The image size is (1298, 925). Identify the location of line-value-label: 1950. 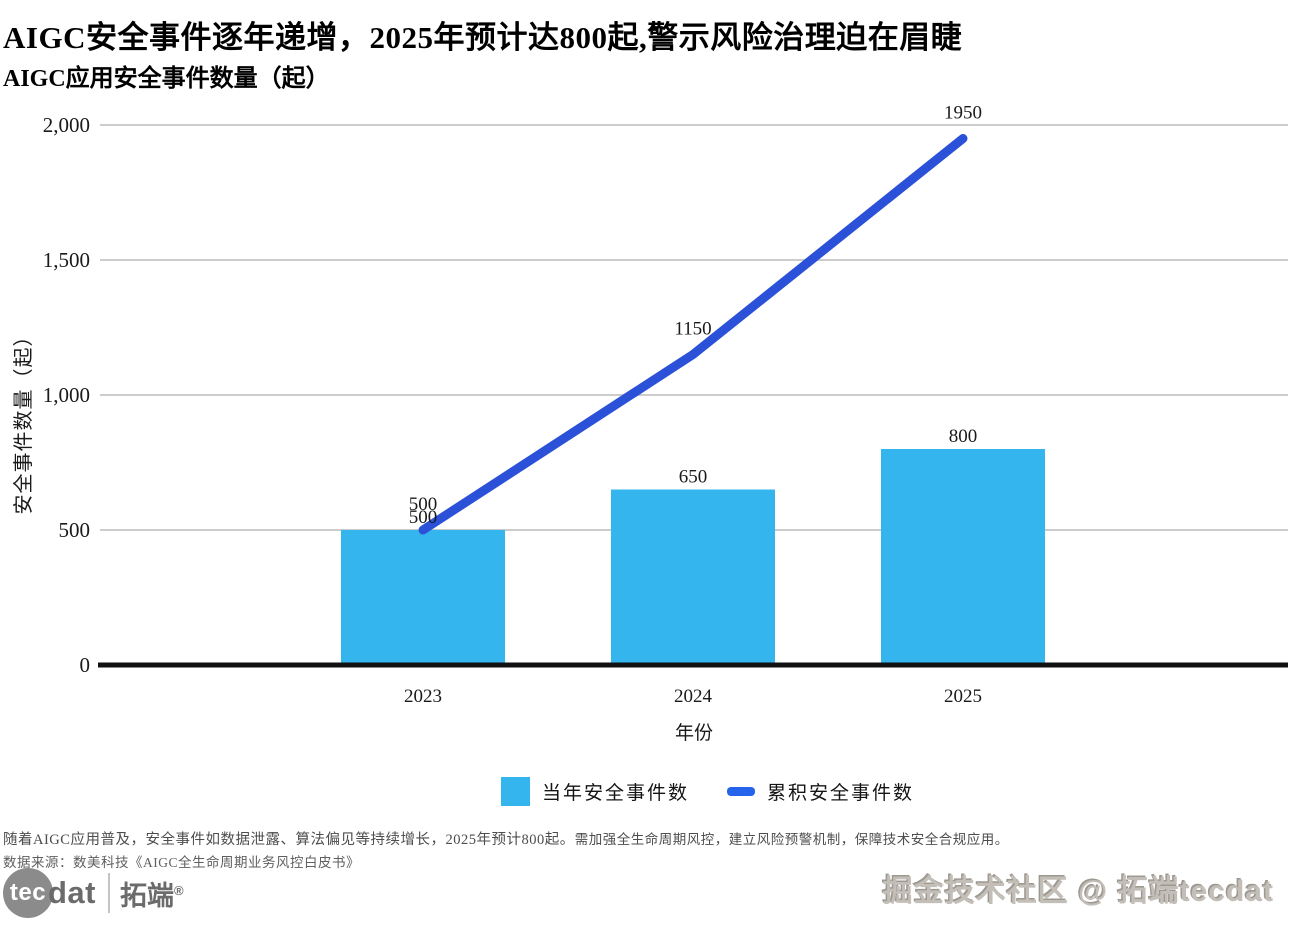
(963, 113).